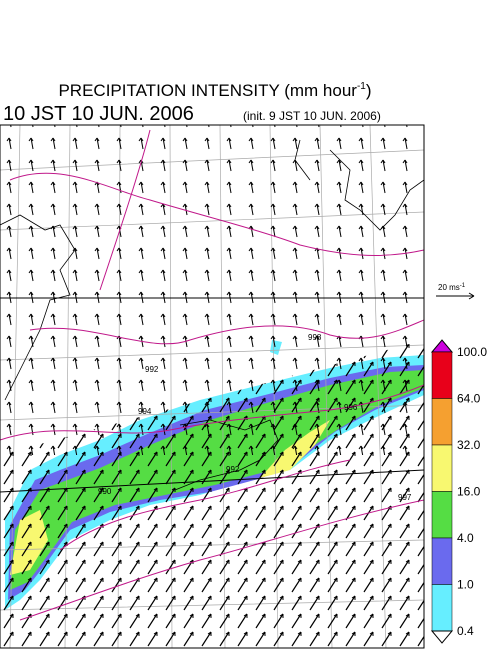 The width and height of the screenshot is (500, 650). I want to click on svg-text: 20 ms-1, so click(452, 287).